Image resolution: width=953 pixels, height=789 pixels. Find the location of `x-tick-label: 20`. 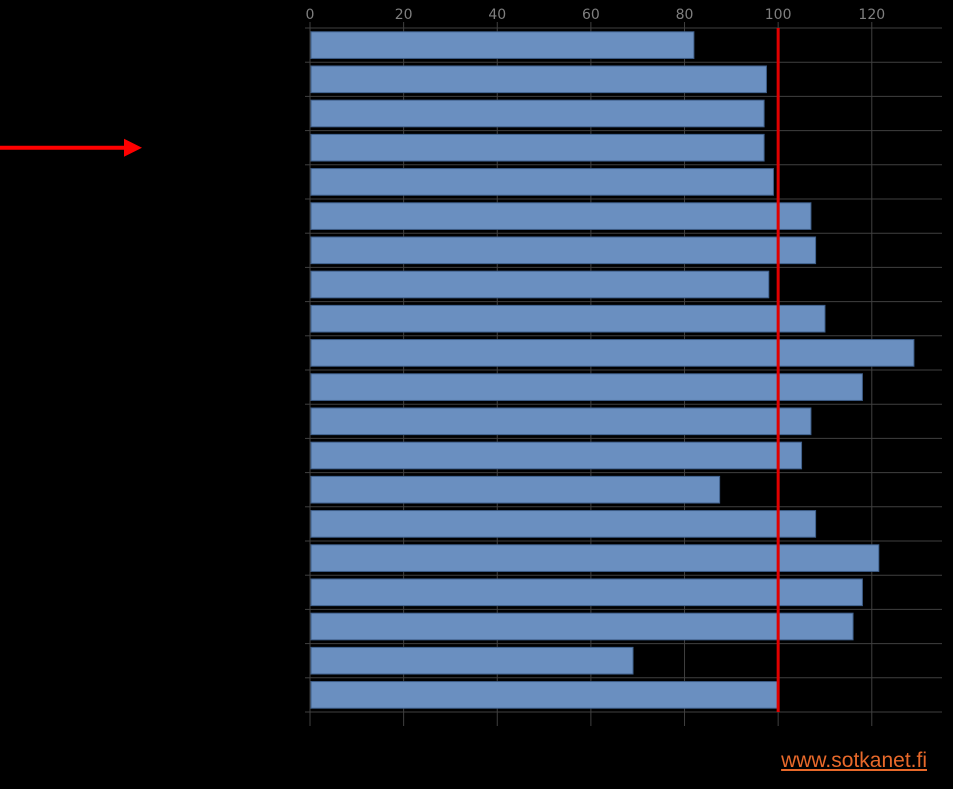

x-tick-label: 20 is located at coordinates (404, 15).